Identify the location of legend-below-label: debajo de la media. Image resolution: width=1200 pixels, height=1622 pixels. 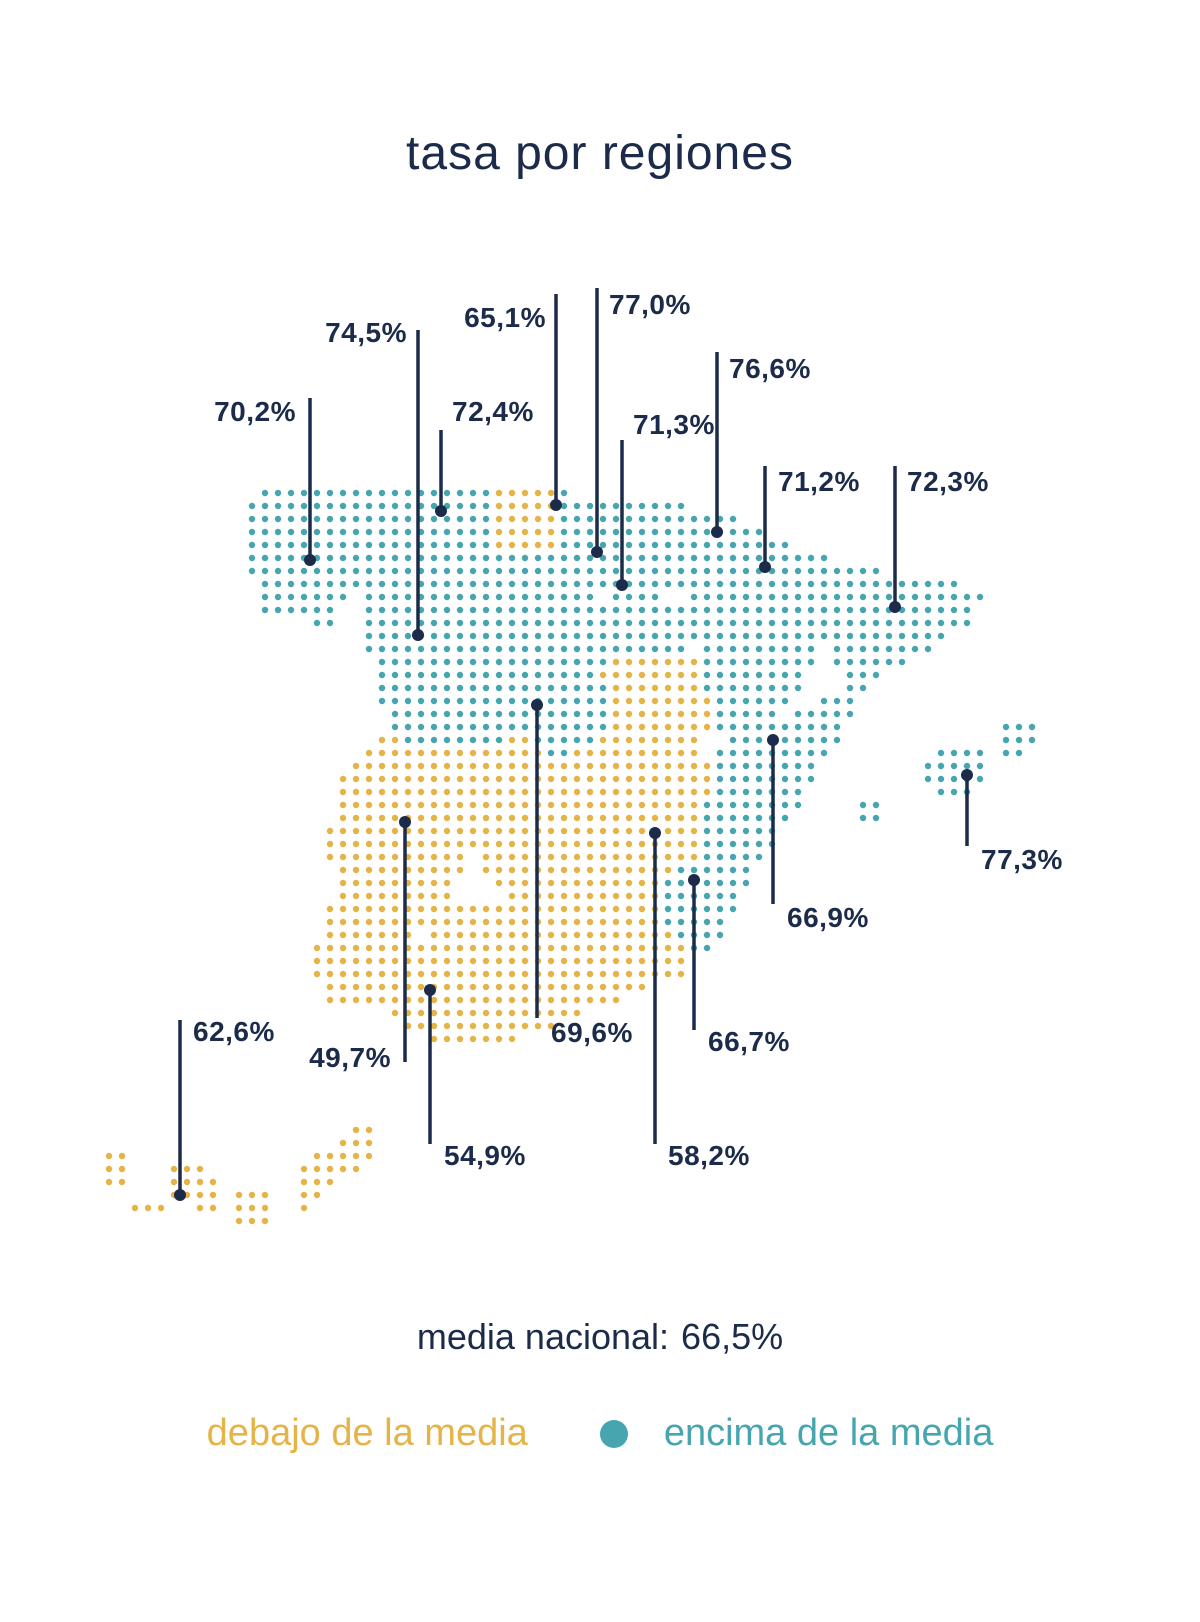
(367, 1433).